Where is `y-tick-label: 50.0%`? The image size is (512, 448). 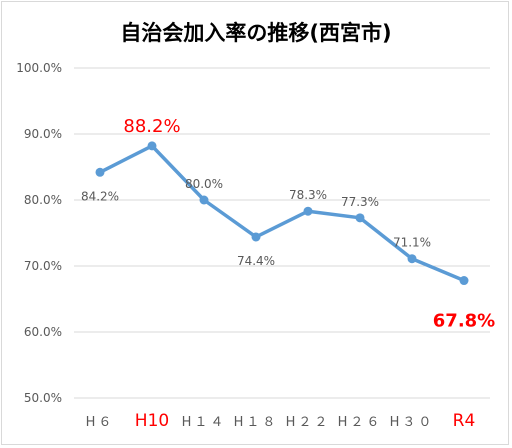 y-tick-label: 50.0% is located at coordinates (43, 398).